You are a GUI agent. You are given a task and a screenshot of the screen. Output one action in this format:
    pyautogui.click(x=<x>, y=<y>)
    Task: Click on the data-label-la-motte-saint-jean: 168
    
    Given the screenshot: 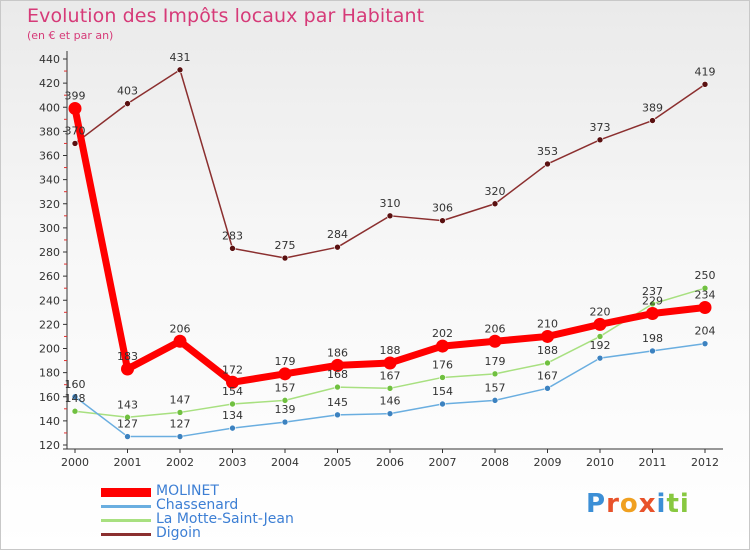 What is the action you would take?
    pyautogui.click(x=337, y=374)
    